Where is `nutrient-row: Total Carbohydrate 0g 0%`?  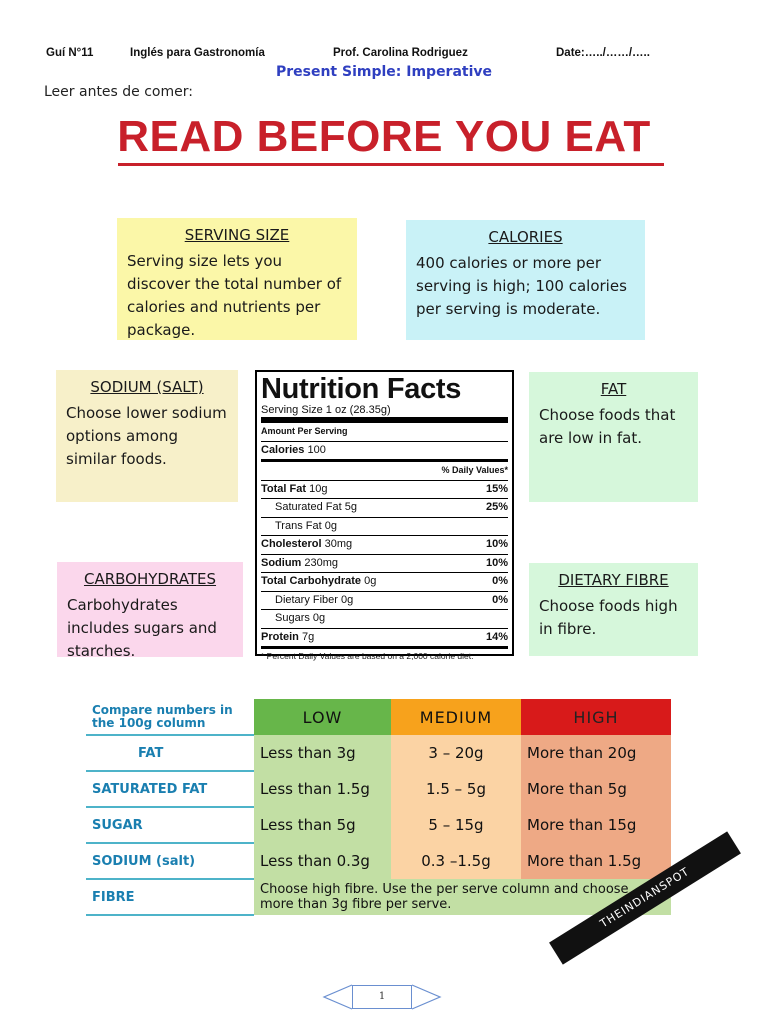
nutrient-row: Total Carbohydrate 0g 0% is located at coordinates (384, 581).